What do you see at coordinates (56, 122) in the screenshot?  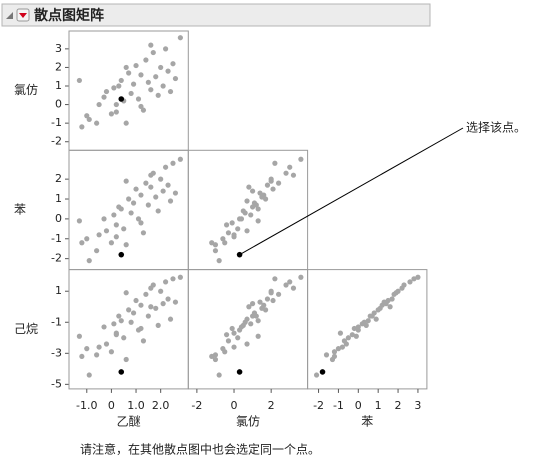 I see `y-tick-label: -1` at bounding box center [56, 122].